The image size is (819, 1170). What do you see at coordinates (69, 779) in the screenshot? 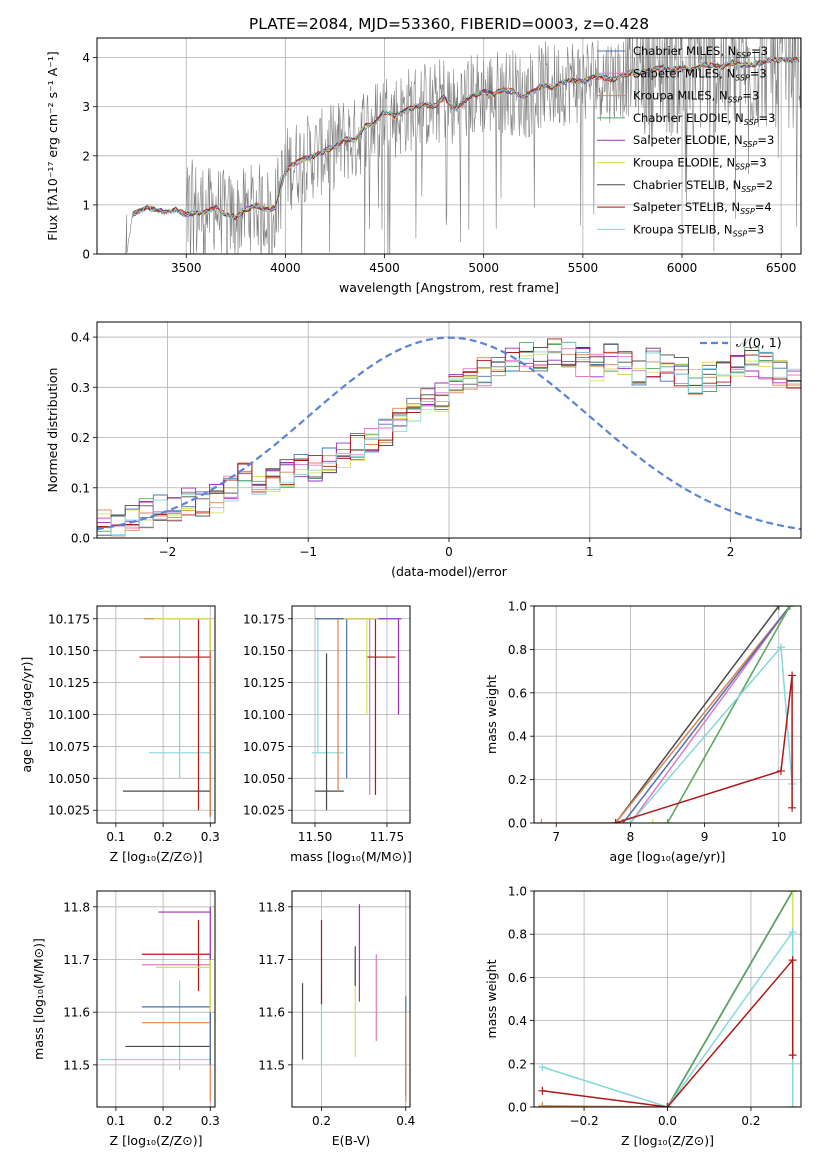
I see `y-tick-label: 10.050` at bounding box center [69, 779].